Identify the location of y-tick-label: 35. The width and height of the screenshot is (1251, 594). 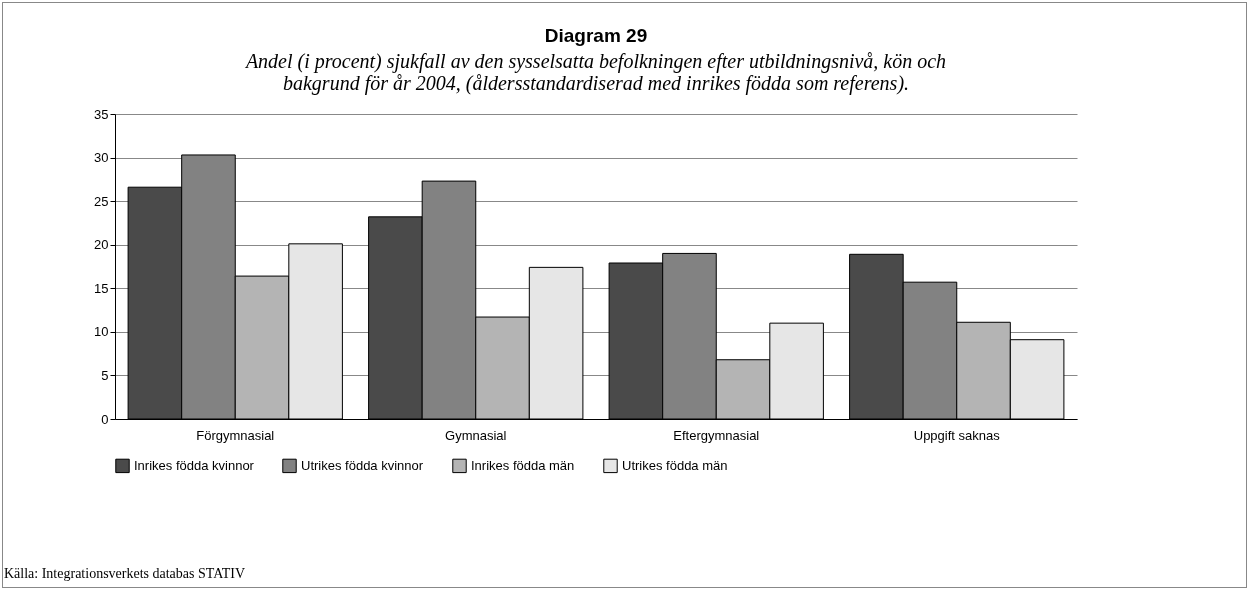
(101, 114).